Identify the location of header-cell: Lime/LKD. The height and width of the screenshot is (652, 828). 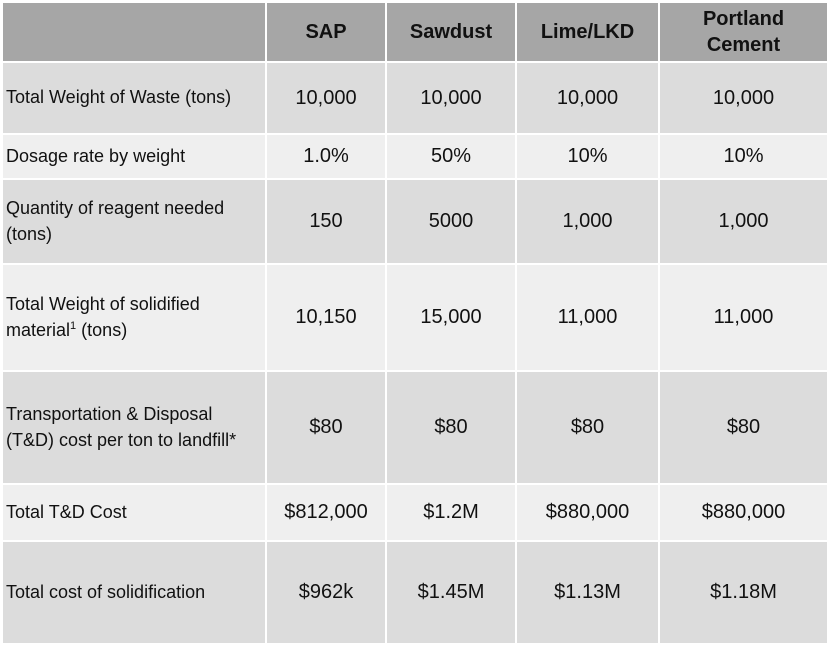
(587, 32).